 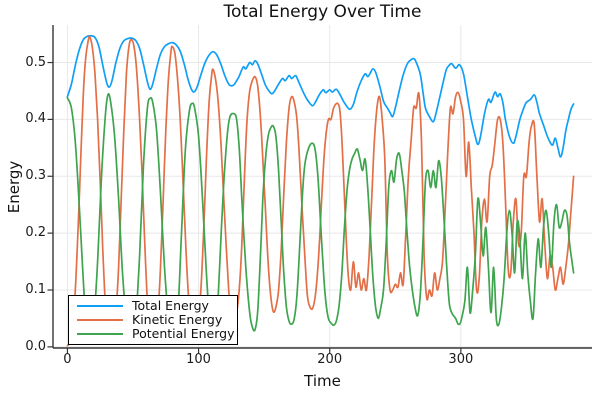 I want to click on y-tick-label: 0.2, so click(x=35, y=233).